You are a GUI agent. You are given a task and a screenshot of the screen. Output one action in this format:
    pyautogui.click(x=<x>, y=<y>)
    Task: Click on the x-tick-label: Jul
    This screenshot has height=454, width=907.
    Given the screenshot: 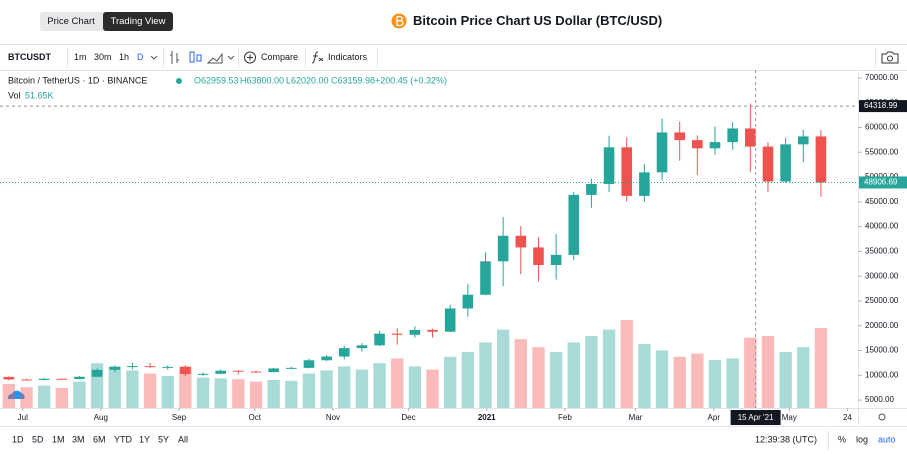 What is the action you would take?
    pyautogui.click(x=23, y=417)
    